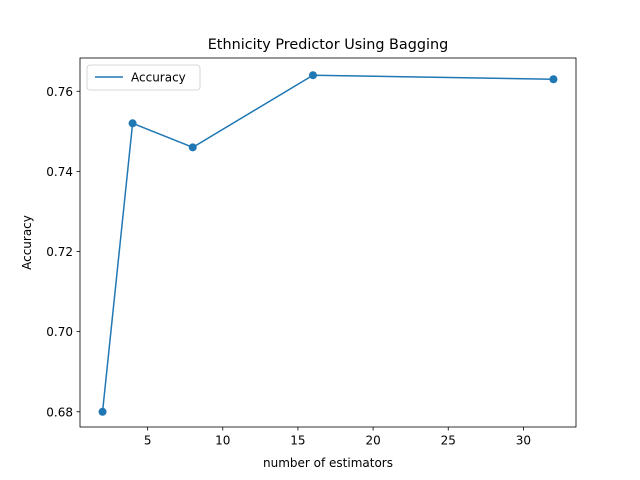 This screenshot has height=480, width=640. Describe the element at coordinates (372, 441) in the screenshot. I see `x-tick-label: 20` at that location.